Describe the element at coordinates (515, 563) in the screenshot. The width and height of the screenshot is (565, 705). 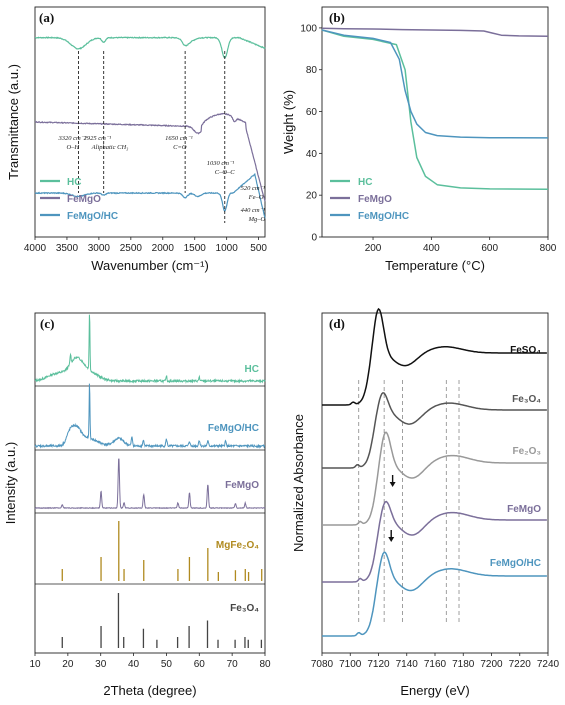
I see `panel-d-series-label: FeMgO/HC` at that location.